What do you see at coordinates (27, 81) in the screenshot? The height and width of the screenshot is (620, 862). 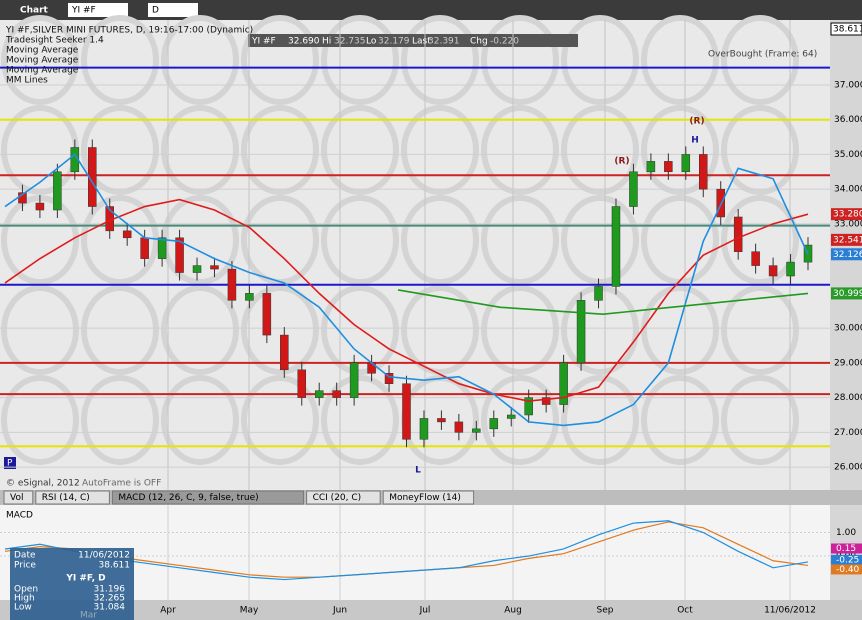 I see `legend-entry: MM Lines` at bounding box center [27, 81].